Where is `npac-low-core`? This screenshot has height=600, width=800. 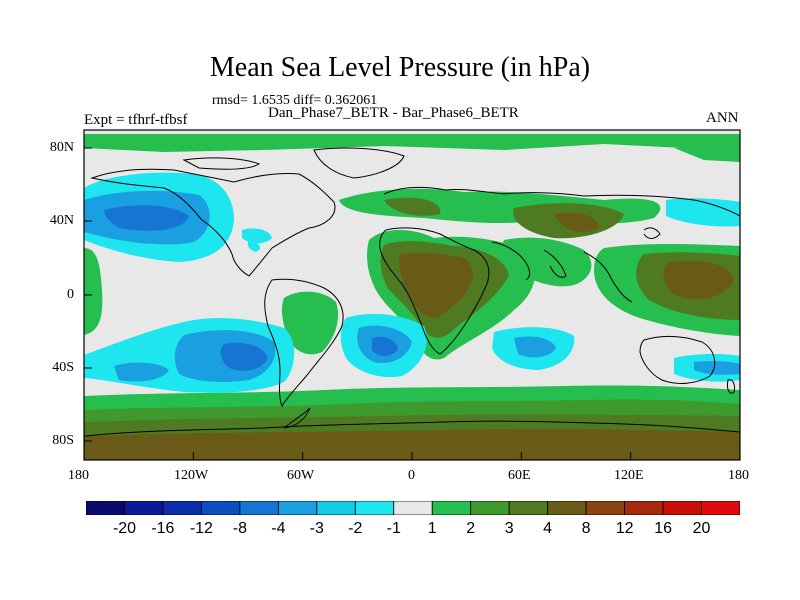
npac-low-core is located at coordinates (146, 218).